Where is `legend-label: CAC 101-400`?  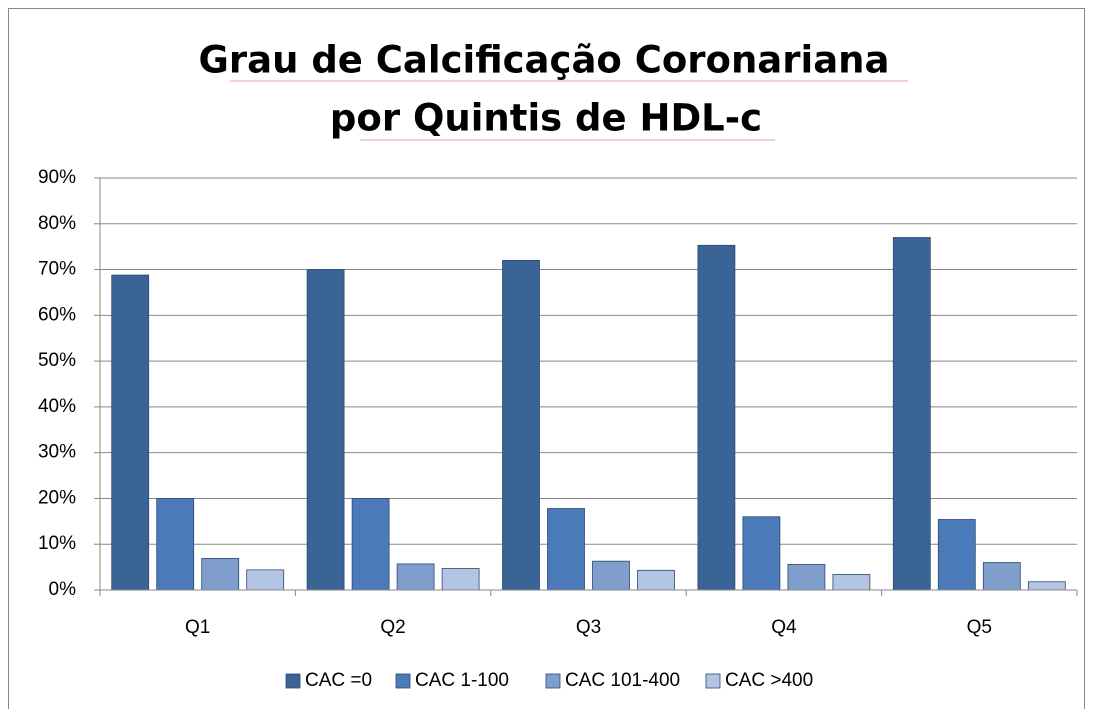 legend-label: CAC 101-400 is located at coordinates (622, 680).